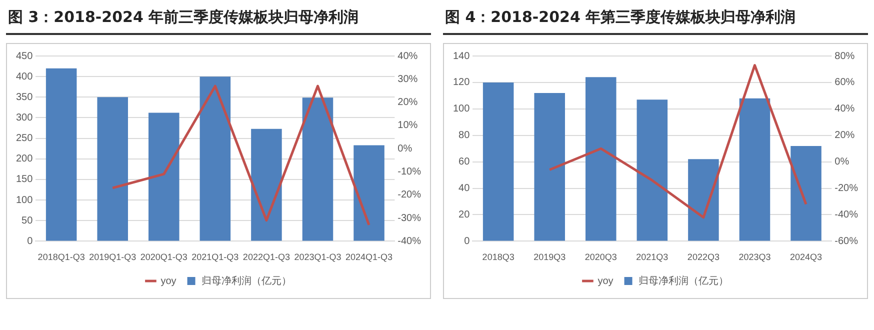 Image resolution: width=874 pixels, height=330 pixels. What do you see at coordinates (844, 56) in the screenshot?
I see `y2-tick-label: 80%` at bounding box center [844, 56].